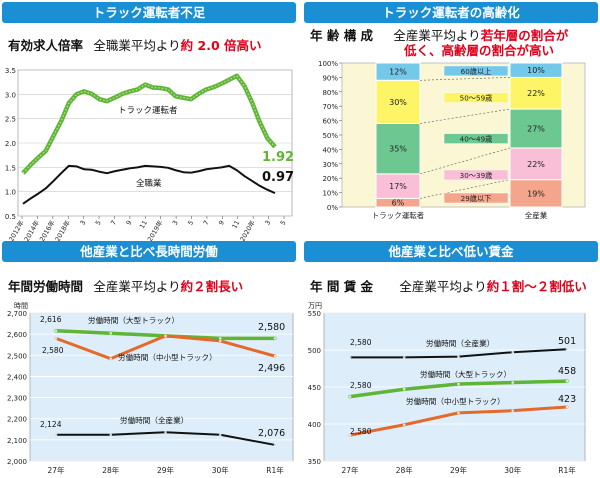  I want to click on data-label: 22%, so click(536, 164).